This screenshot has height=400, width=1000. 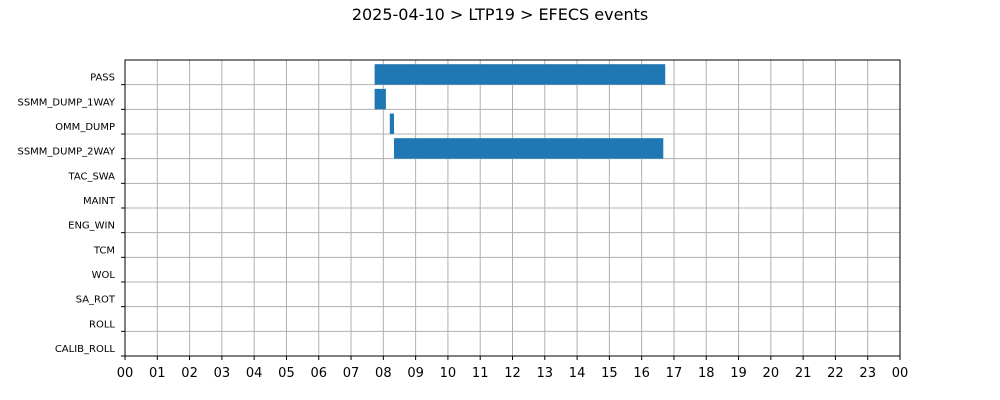 I want to click on y-tick-label: CALIB_ROLL, so click(x=85, y=349).